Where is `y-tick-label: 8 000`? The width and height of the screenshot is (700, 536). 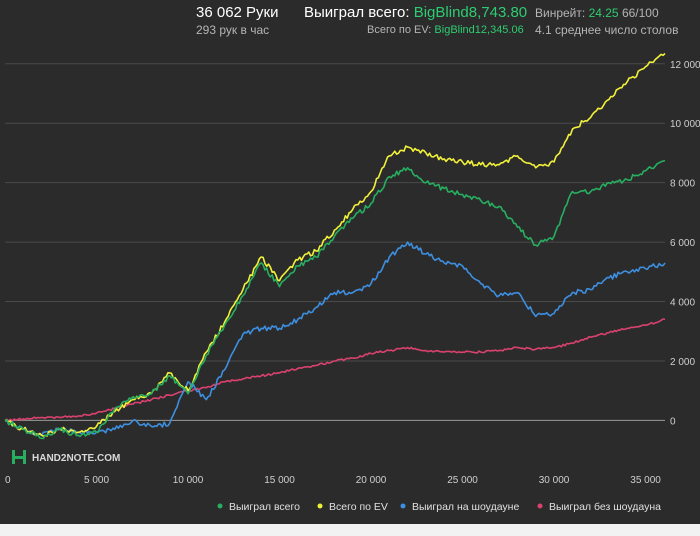 y-tick-label: 8 000 is located at coordinates (682, 184).